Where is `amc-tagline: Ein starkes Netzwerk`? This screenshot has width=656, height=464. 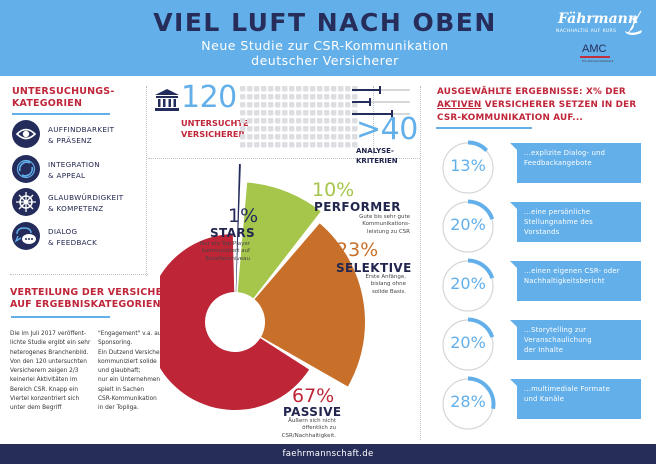
amc-tagline: Ein starkes Netzwerk is located at coordinates (598, 61).